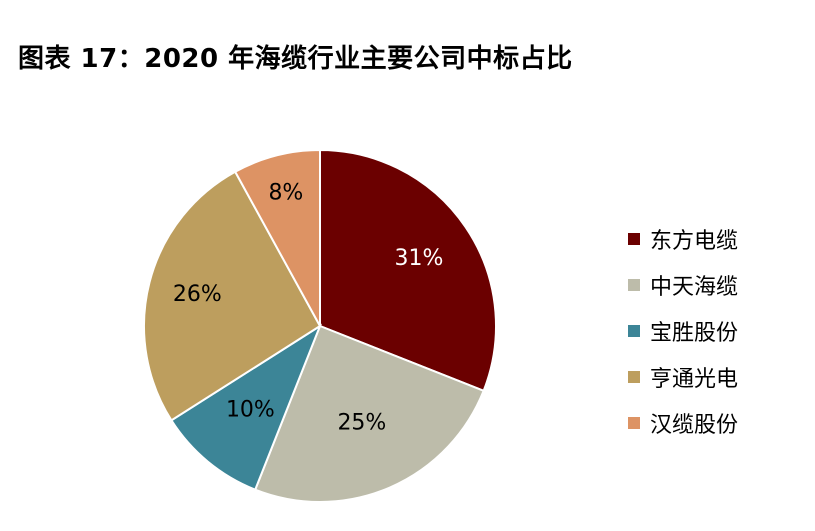 This screenshot has width=815, height=531. Describe the element at coordinates (694, 287) in the screenshot. I see `legend-label: 中天海缆` at that location.